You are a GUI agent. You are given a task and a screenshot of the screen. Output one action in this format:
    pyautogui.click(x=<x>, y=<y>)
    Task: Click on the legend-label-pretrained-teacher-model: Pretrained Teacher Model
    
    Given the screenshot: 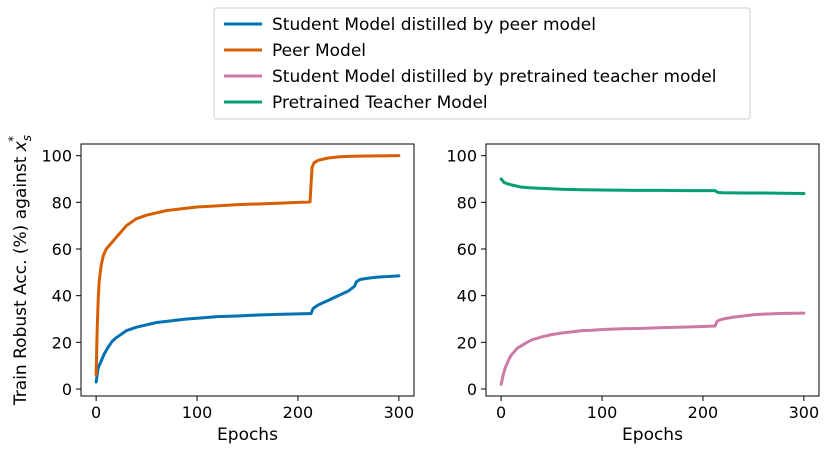 What is the action you would take?
    pyautogui.click(x=380, y=103)
    